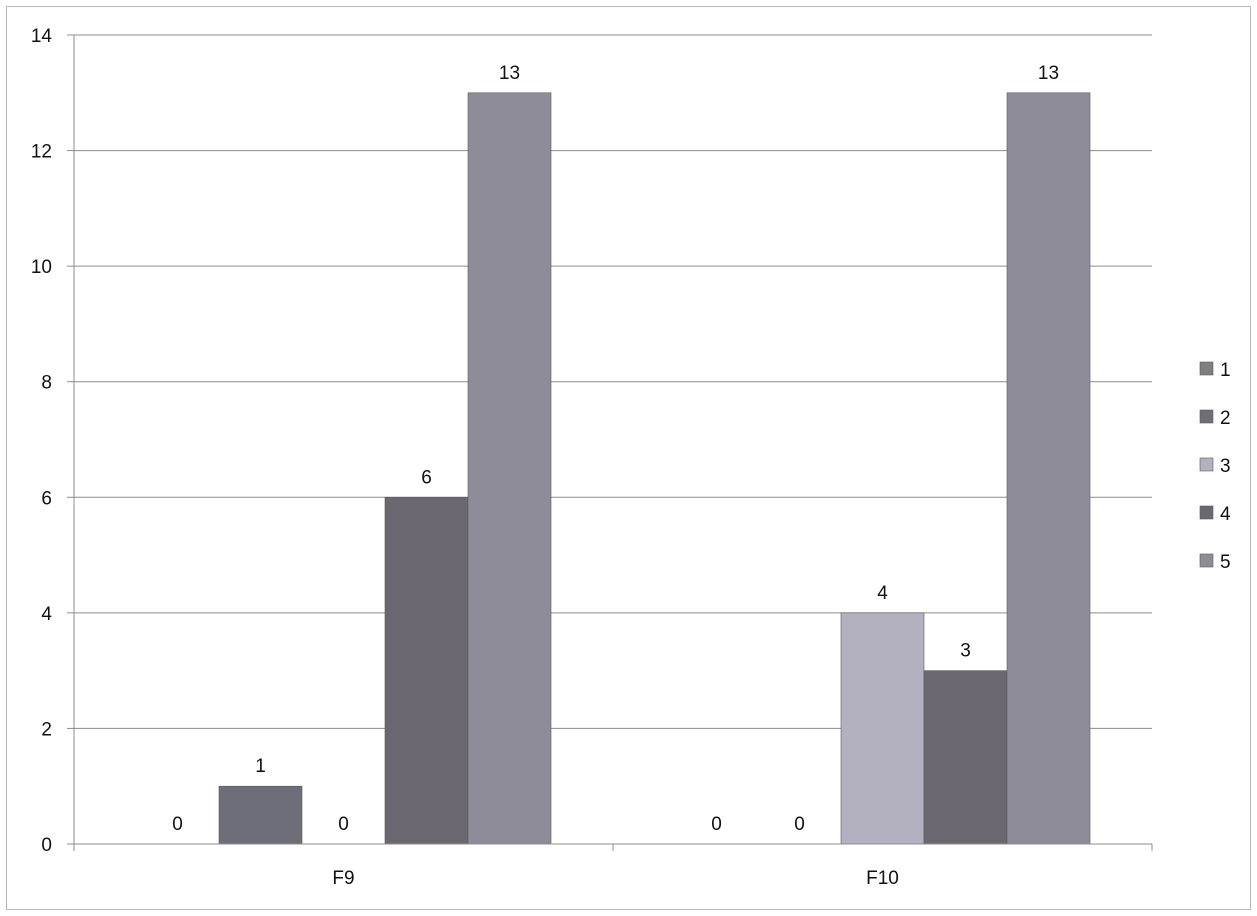 This screenshot has width=1257, height=916. I want to click on legend-label-1: 1, so click(1225, 370).